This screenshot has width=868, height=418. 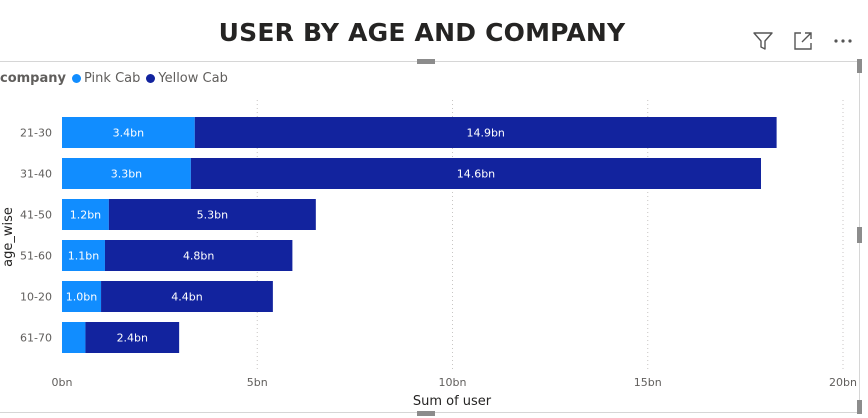 I want to click on y-tick-label: 61-70, so click(x=36, y=338).